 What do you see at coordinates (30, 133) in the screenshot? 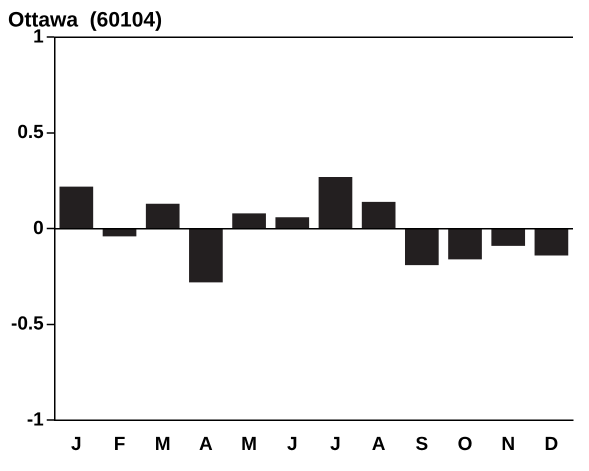
I see `y-tick-label: 0.5` at bounding box center [30, 133].